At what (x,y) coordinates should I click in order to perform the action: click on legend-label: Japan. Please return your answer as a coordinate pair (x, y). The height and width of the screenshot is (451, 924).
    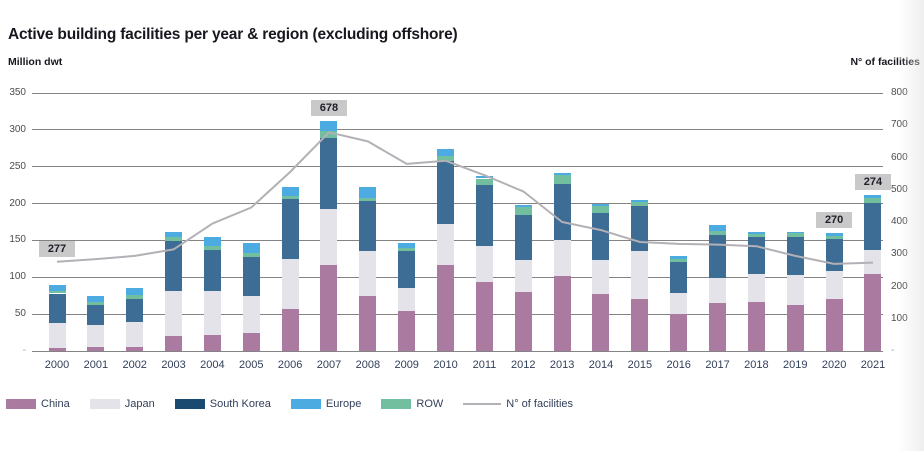
    Looking at the image, I should click on (139, 404).